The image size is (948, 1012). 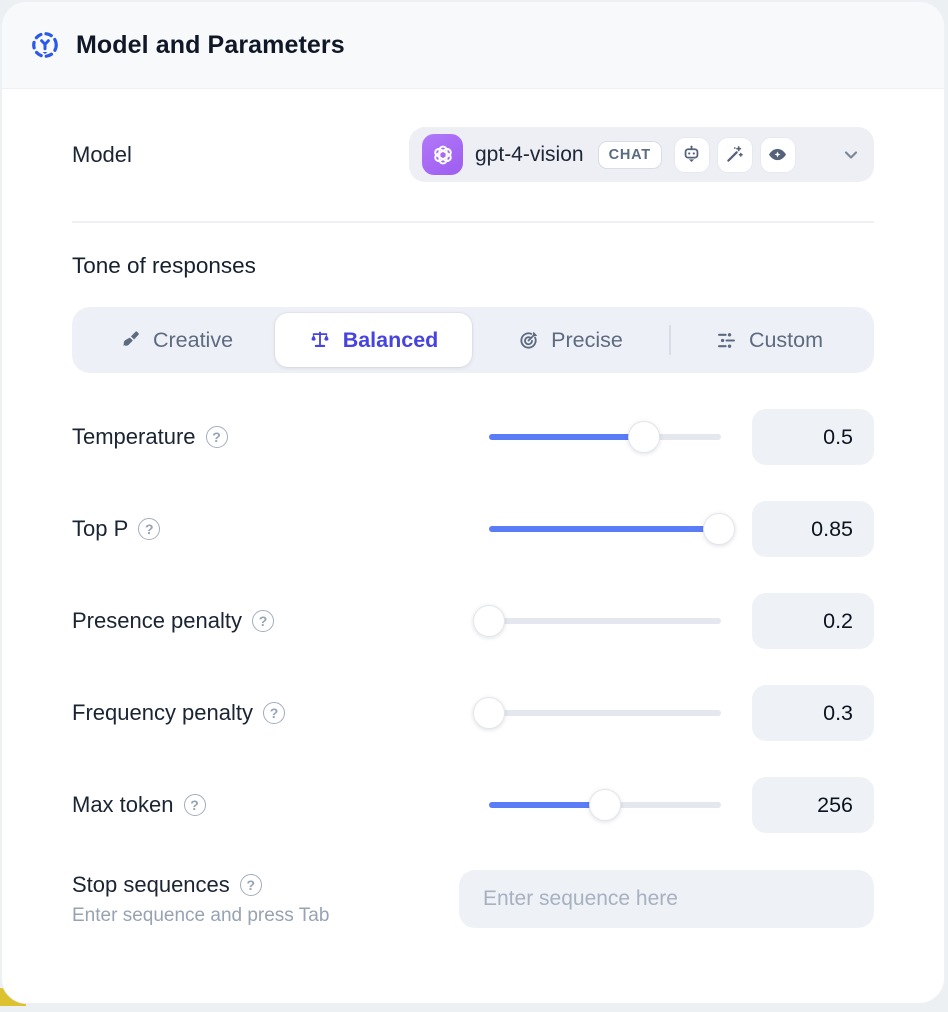 What do you see at coordinates (726, 340) in the screenshot?
I see `sliders-icon` at bounding box center [726, 340].